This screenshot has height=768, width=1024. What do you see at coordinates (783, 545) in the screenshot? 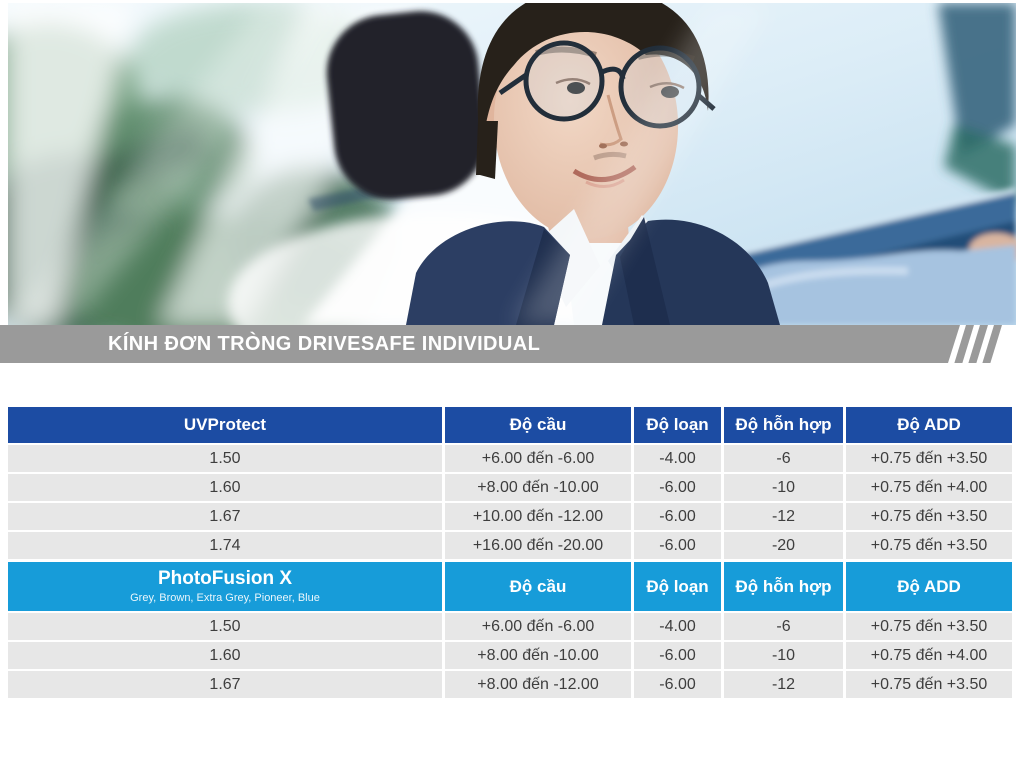
I see `value-cell: -20` at bounding box center [783, 545].